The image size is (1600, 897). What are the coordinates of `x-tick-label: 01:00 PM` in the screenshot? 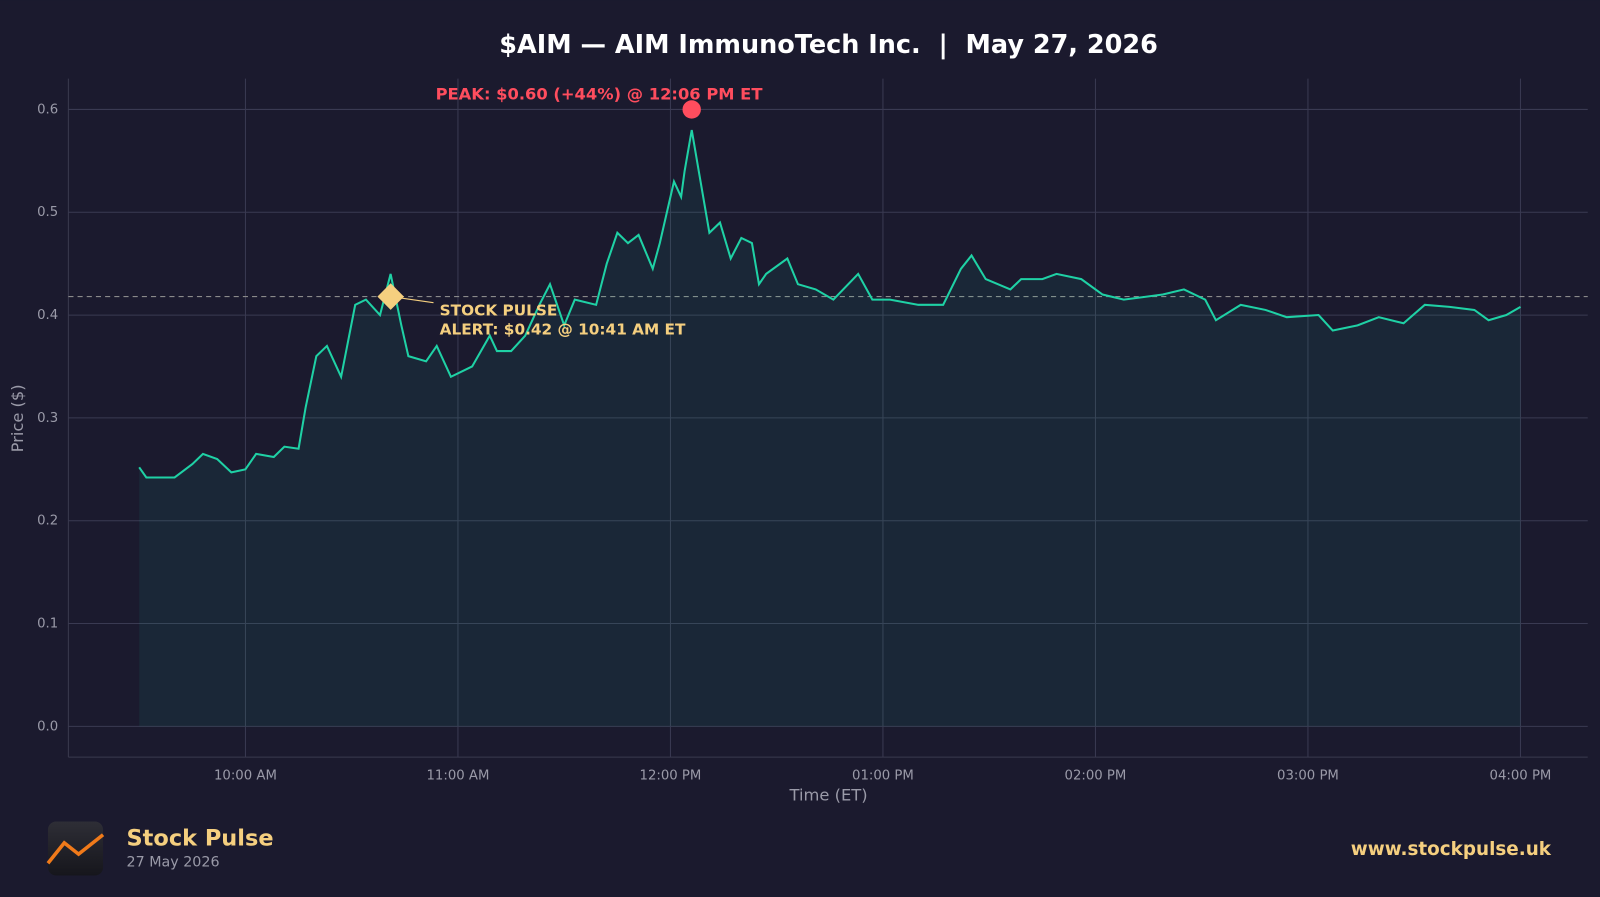 It's located at (883, 776).